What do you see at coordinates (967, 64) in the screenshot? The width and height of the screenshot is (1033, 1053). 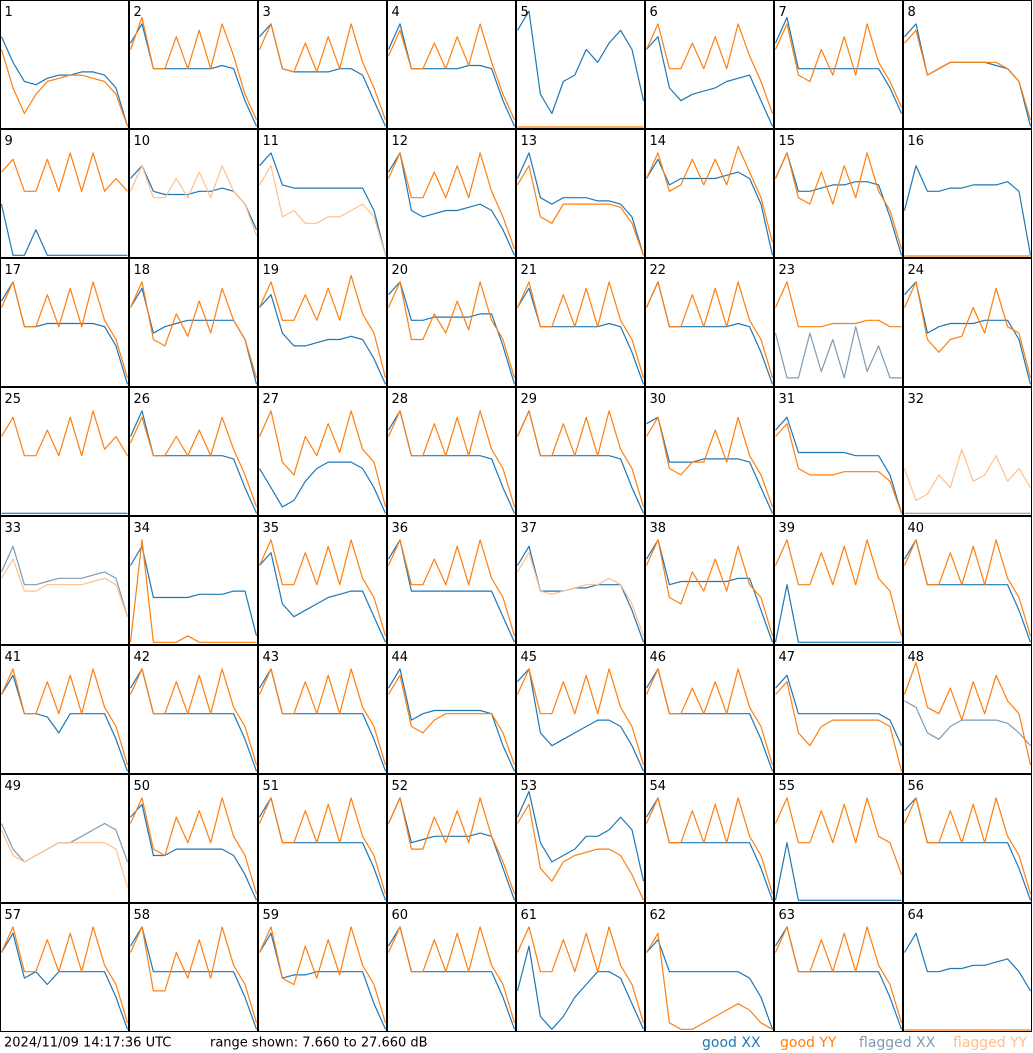 I see `panel: 8` at bounding box center [967, 64].